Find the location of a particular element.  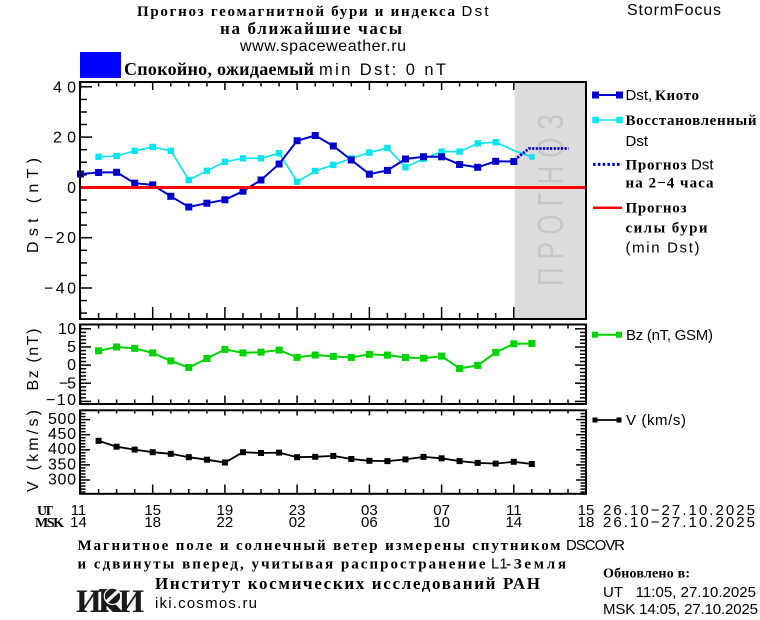

svg-text: Спокойно, ожидаемый is located at coordinates (219, 69).